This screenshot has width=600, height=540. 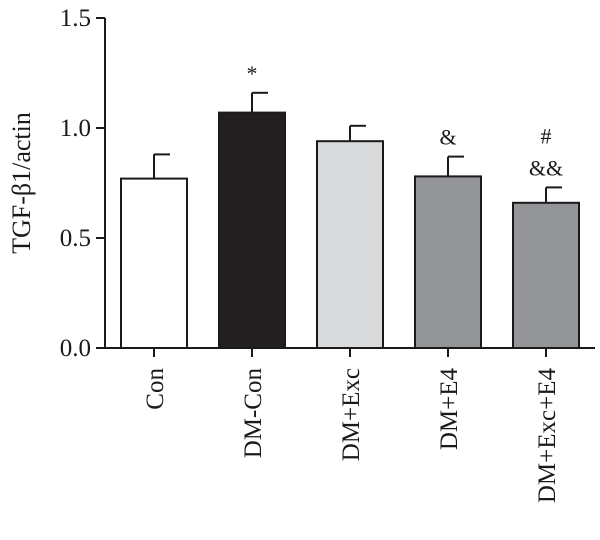 What do you see at coordinates (21, 183) in the screenshot?
I see `y-axis-title: TGF-β1/actin` at bounding box center [21, 183].